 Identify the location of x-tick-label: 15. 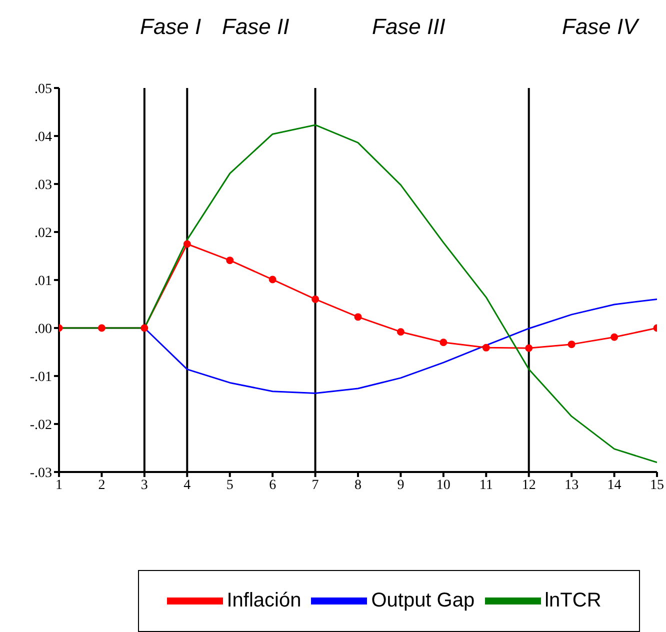
(657, 485).